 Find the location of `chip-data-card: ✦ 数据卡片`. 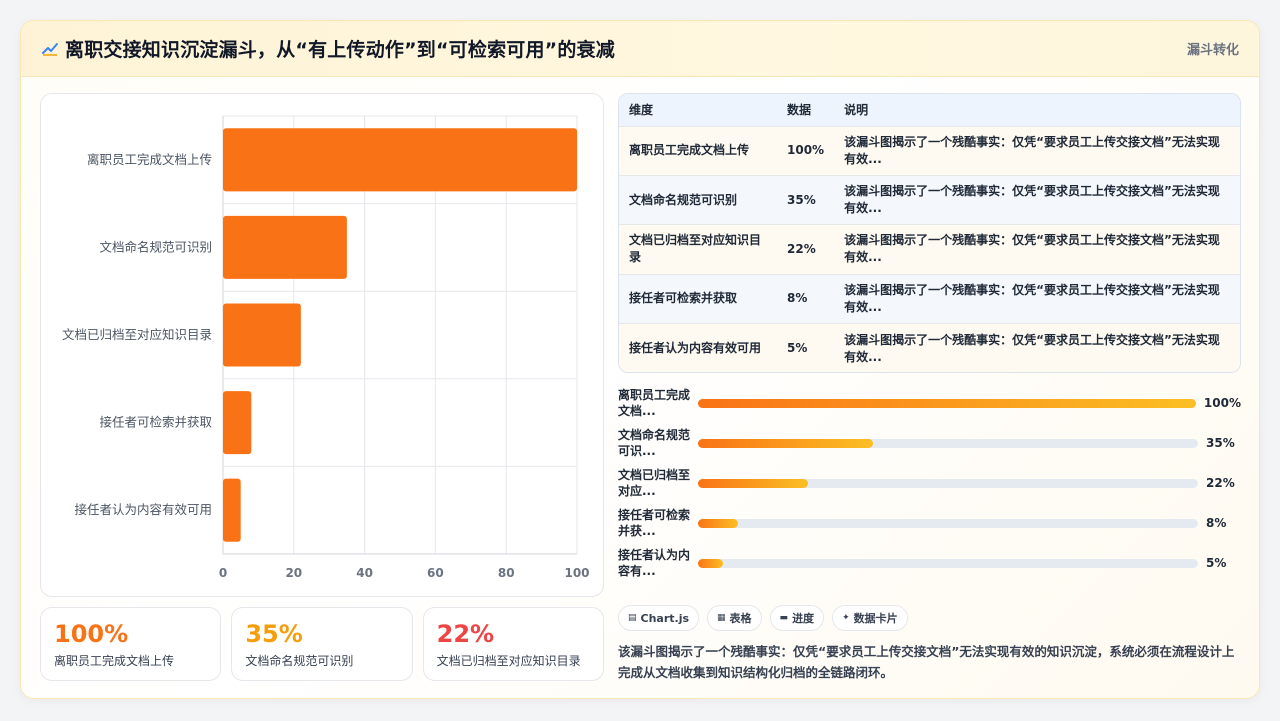

chip-data-card: ✦ 数据卡片 is located at coordinates (870, 618).